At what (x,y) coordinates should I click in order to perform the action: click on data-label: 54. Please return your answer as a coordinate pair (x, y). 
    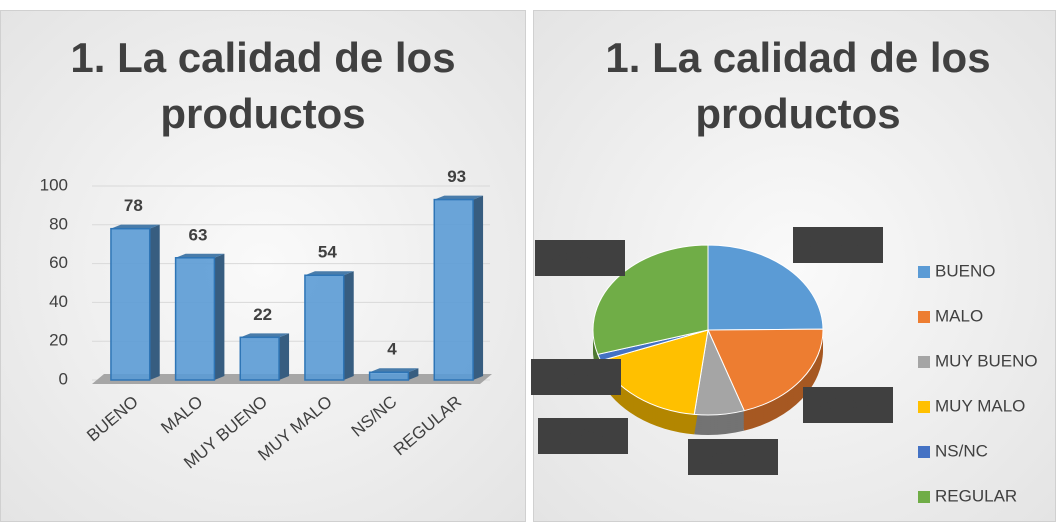
    Looking at the image, I should click on (327, 252).